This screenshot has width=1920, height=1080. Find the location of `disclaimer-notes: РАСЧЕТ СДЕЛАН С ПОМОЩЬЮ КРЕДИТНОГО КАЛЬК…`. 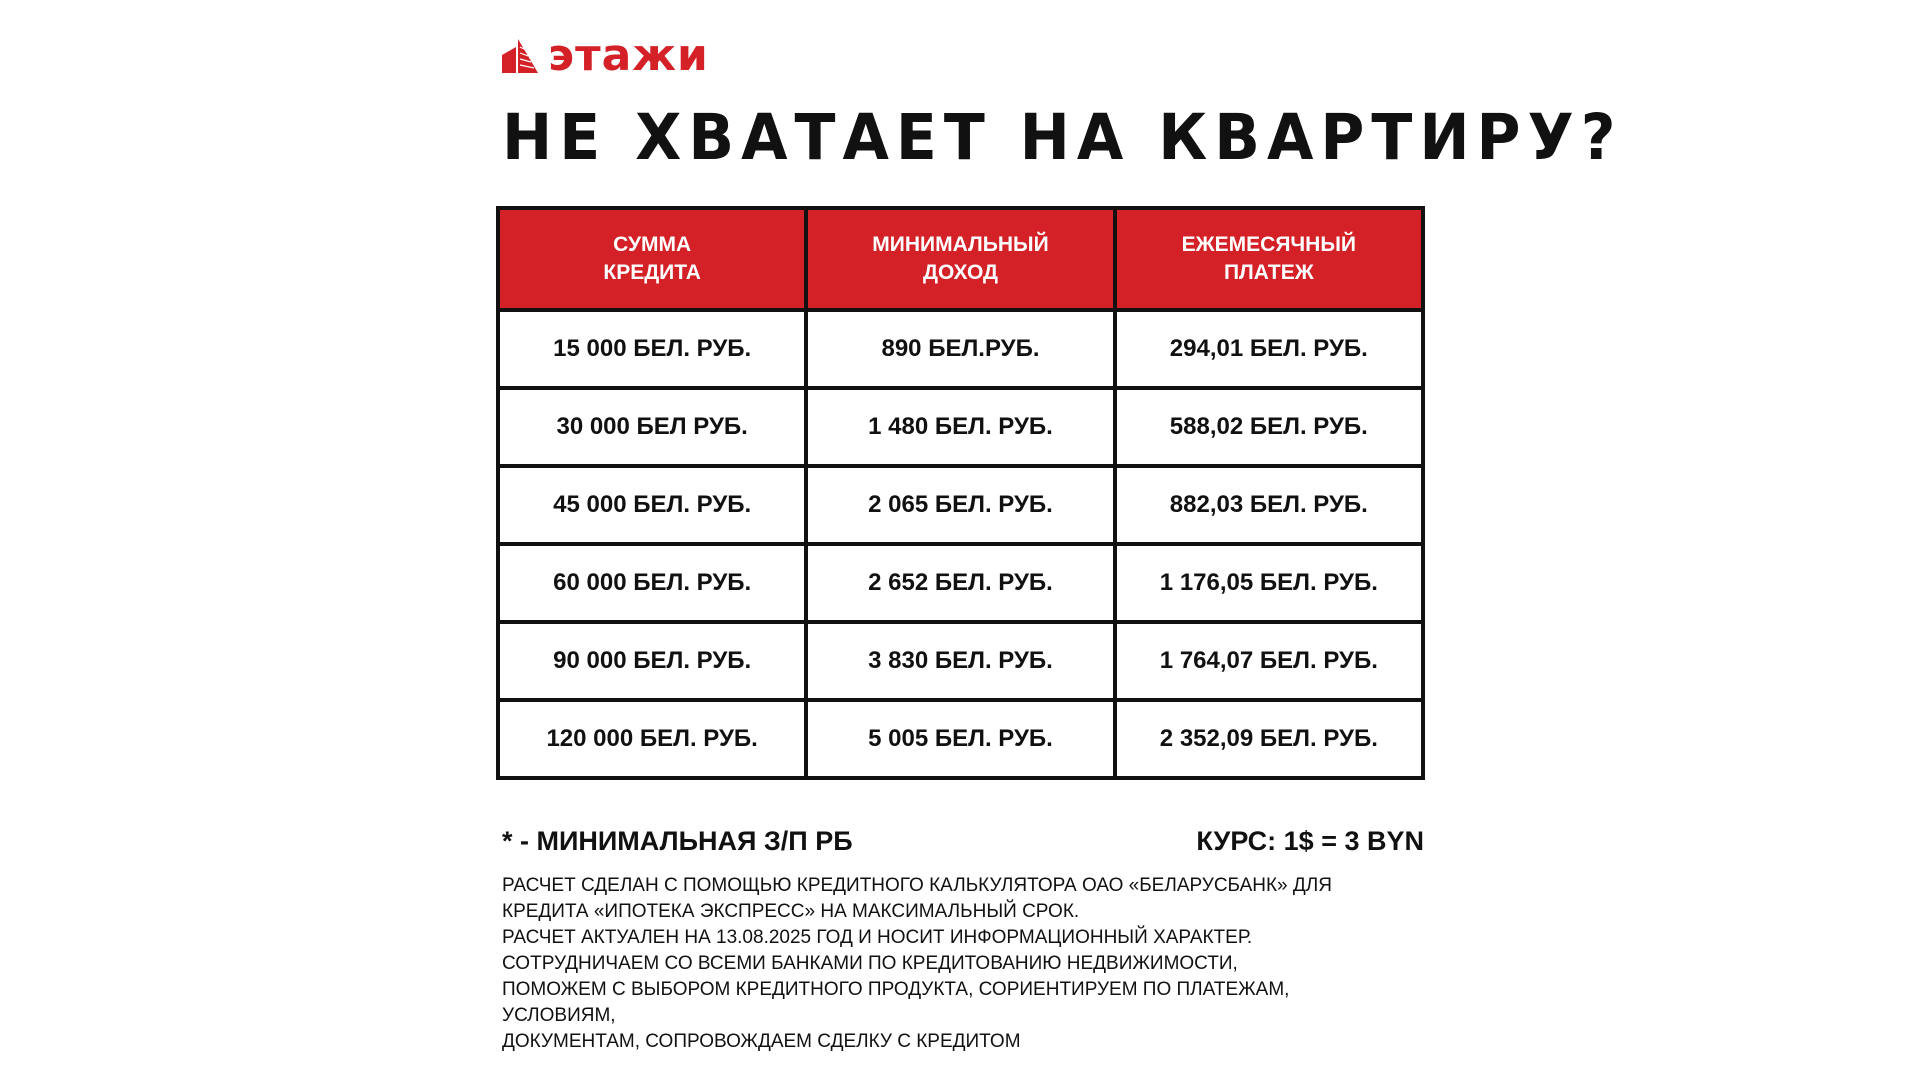

disclaimer-notes: РАСЧЕТ СДЕЛАН С ПОМОЩЬЮ КРЕДИТНОГО КАЛЬК… is located at coordinates (972, 964).